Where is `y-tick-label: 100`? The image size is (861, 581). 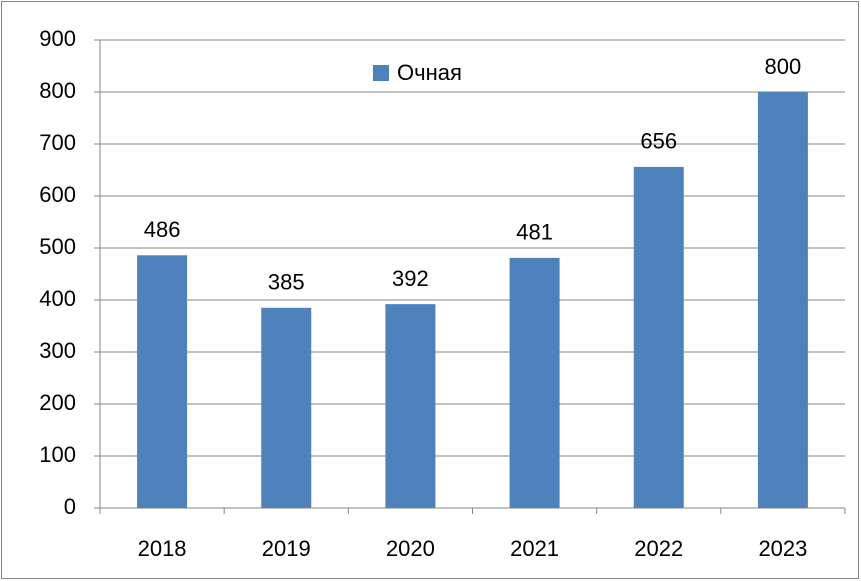 y-tick-label: 100 is located at coordinates (57, 454).